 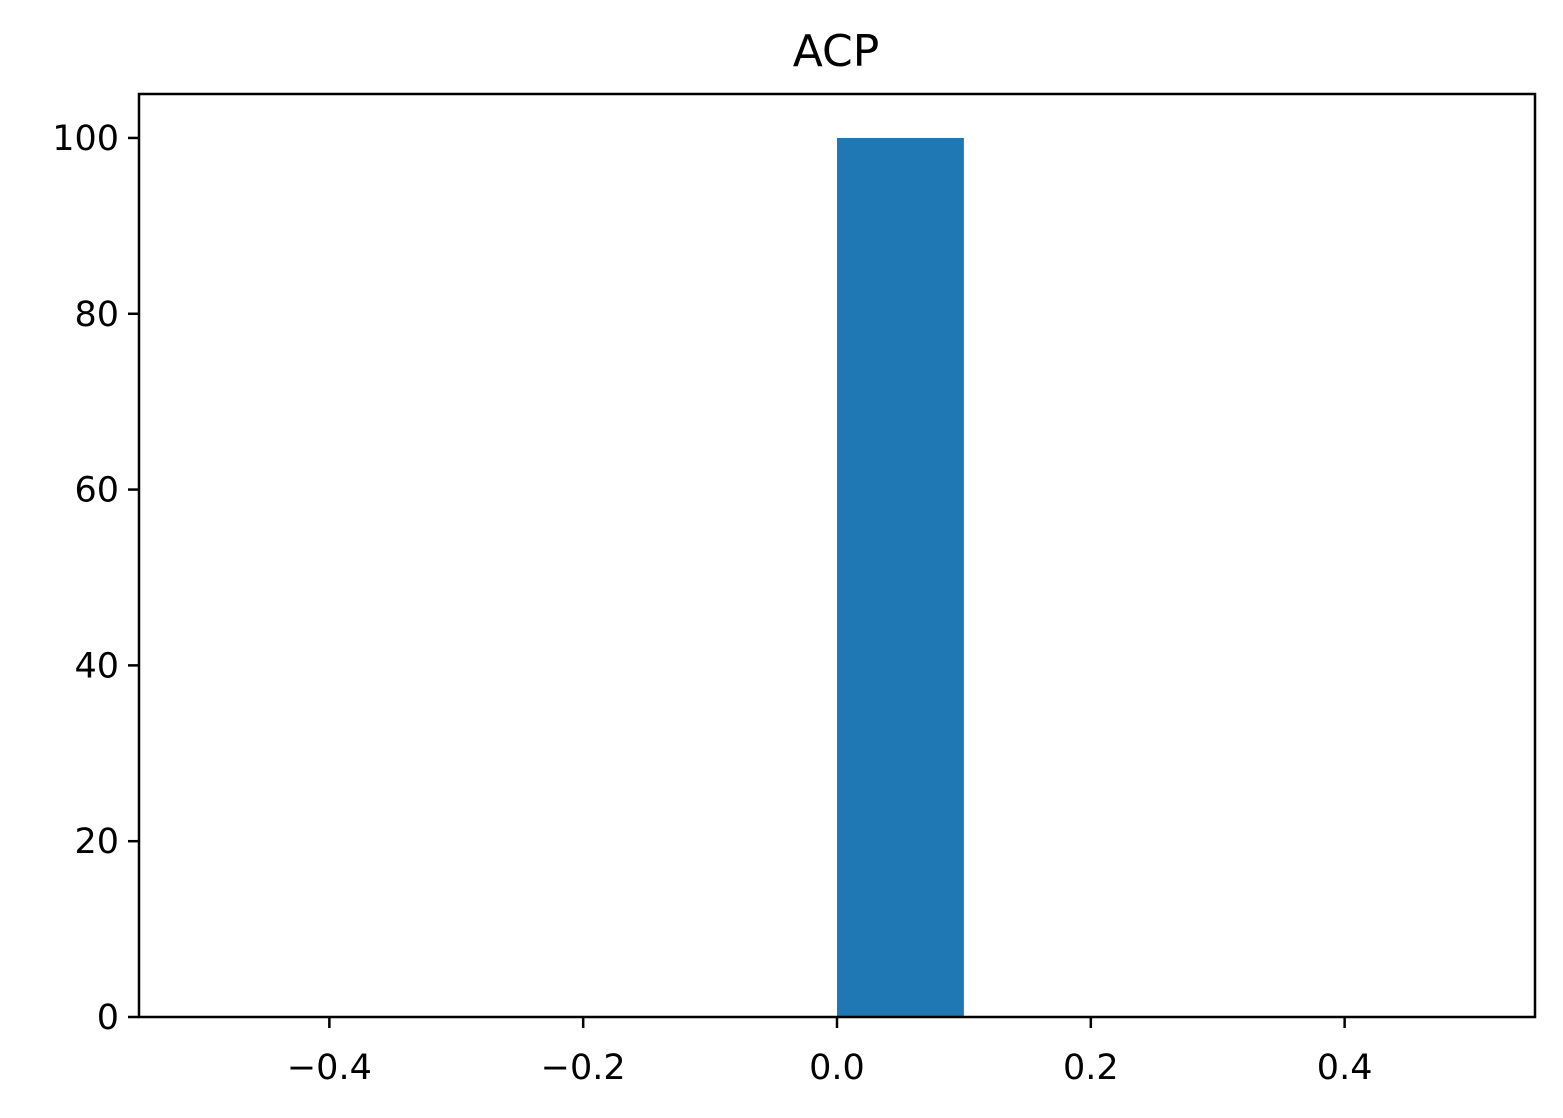 I want to click on x-tick-label: 0.4, so click(x=1345, y=1068).